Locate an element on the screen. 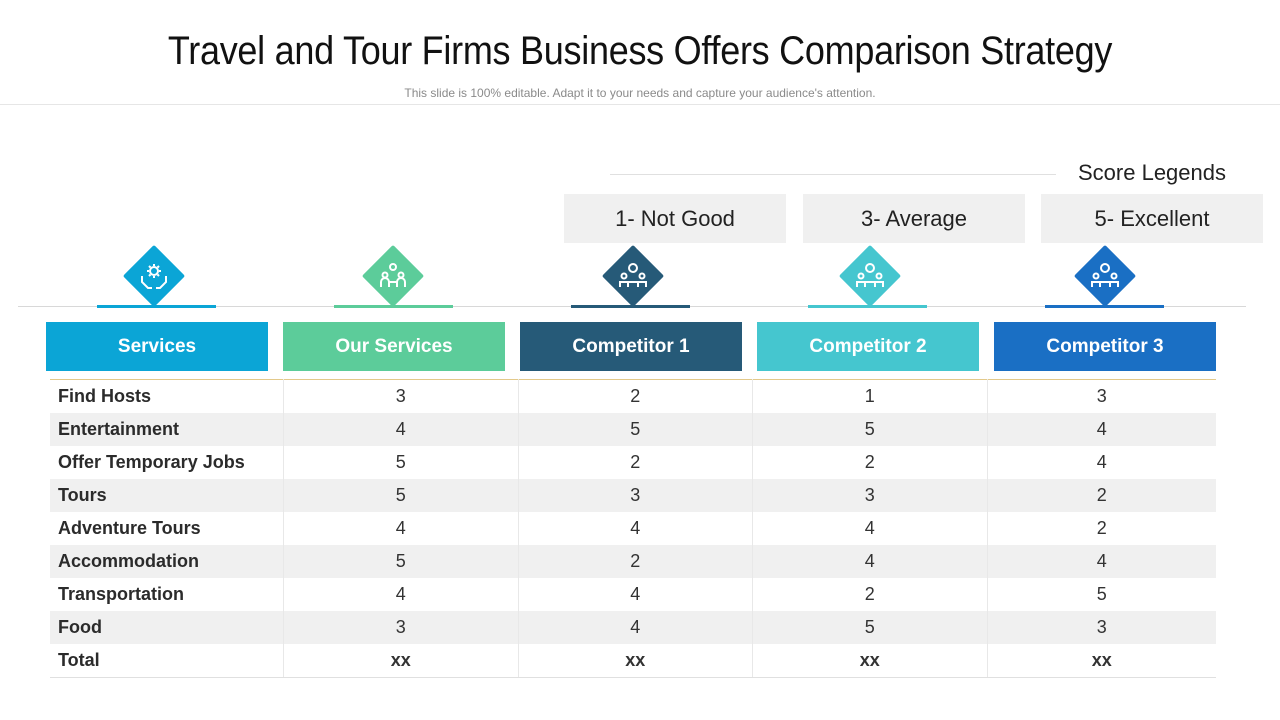  competitor-1-underline is located at coordinates (630, 306).